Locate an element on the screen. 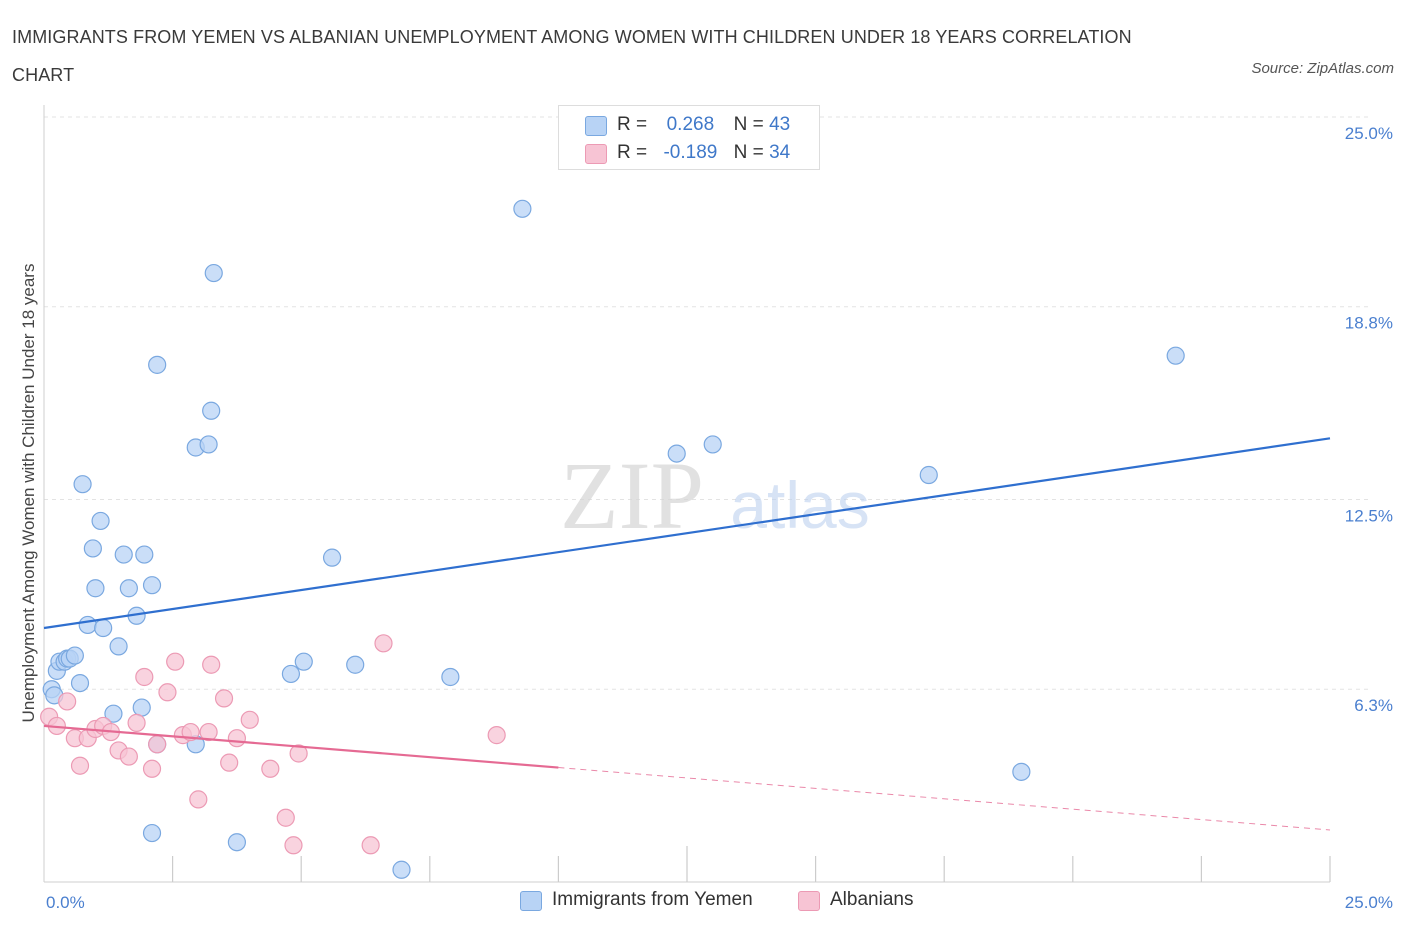 The height and width of the screenshot is (930, 1406). series-legend: Immigrants from Yemen Albanians is located at coordinates (703, 903).